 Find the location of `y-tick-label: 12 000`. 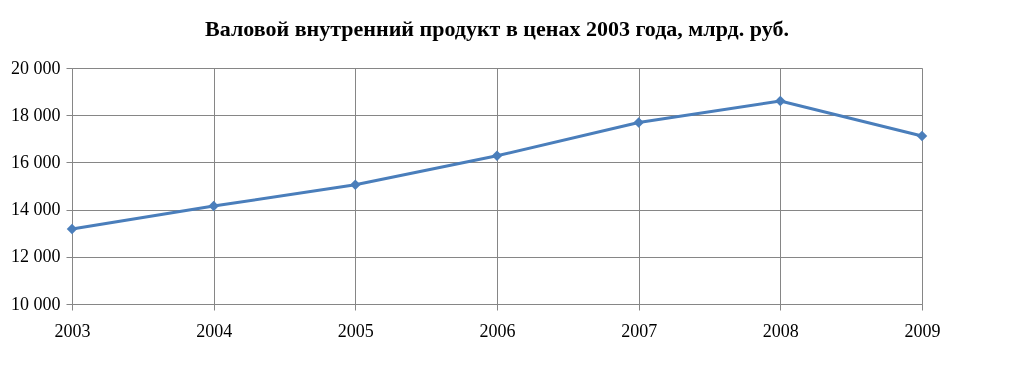

y-tick-label: 12 000 is located at coordinates (36, 256).